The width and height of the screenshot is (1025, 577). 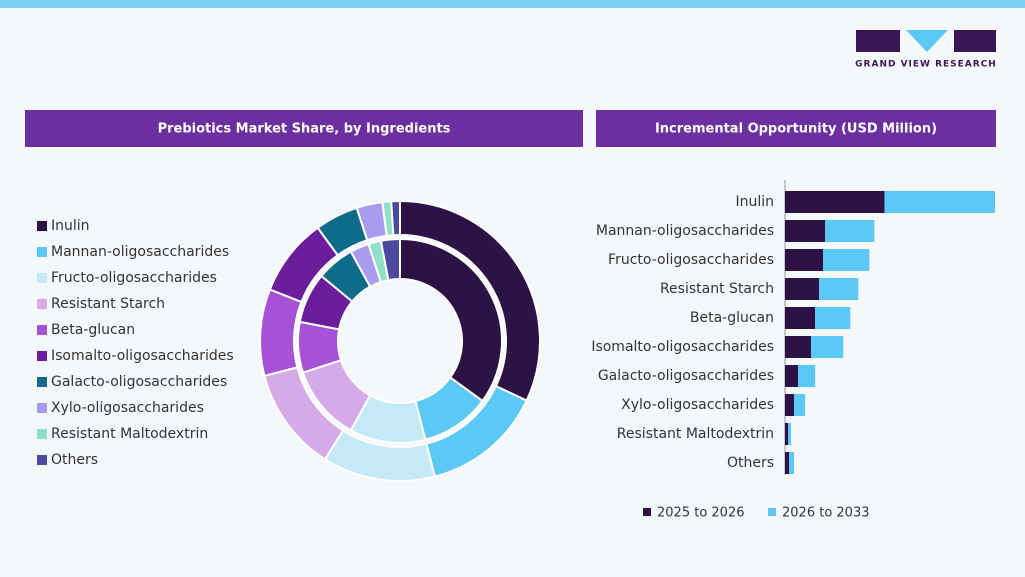 What do you see at coordinates (825, 513) in the screenshot?
I see `legend-label: 2026 to 2033` at bounding box center [825, 513].